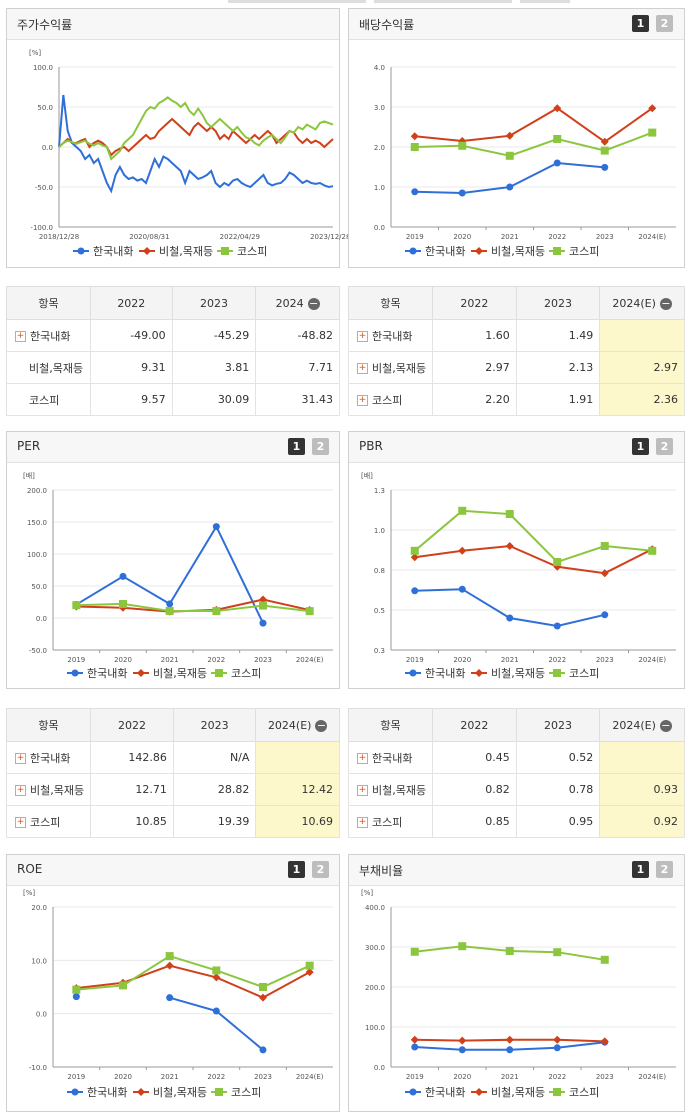 The width and height of the screenshot is (691, 1115). Describe the element at coordinates (48, 821) in the screenshot. I see `row-label: + 코스피` at that location.